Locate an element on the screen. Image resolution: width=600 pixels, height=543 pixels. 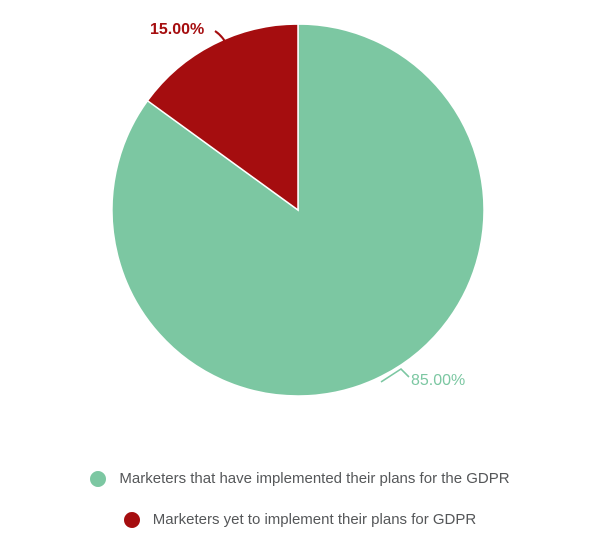
legend-swatch-red is located at coordinates (131, 519).